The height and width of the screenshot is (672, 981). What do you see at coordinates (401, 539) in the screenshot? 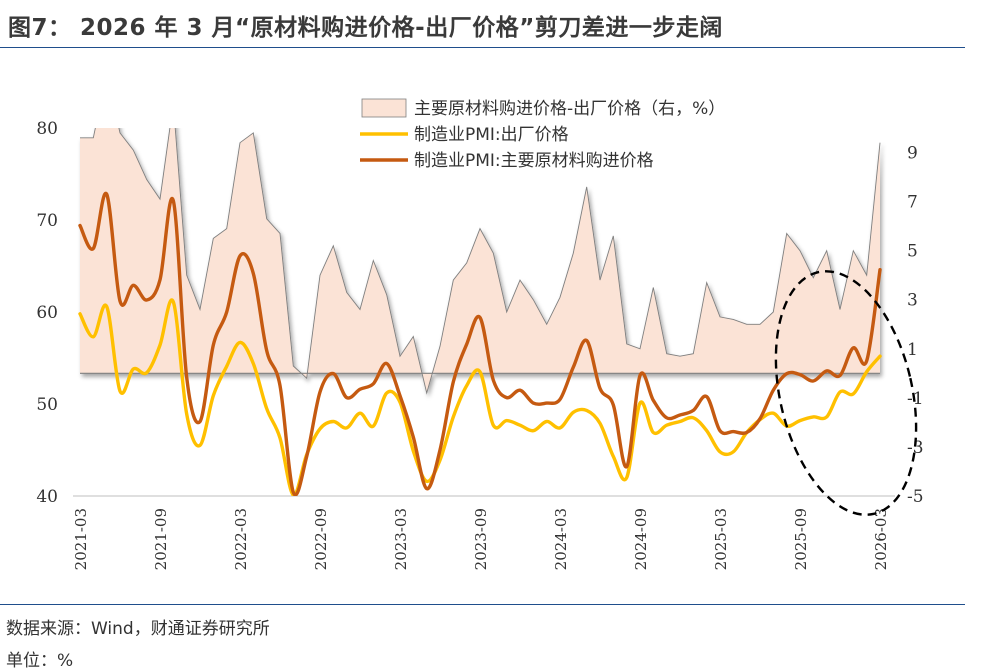
I see `x-tick-label: 2023-03` at bounding box center [401, 539].